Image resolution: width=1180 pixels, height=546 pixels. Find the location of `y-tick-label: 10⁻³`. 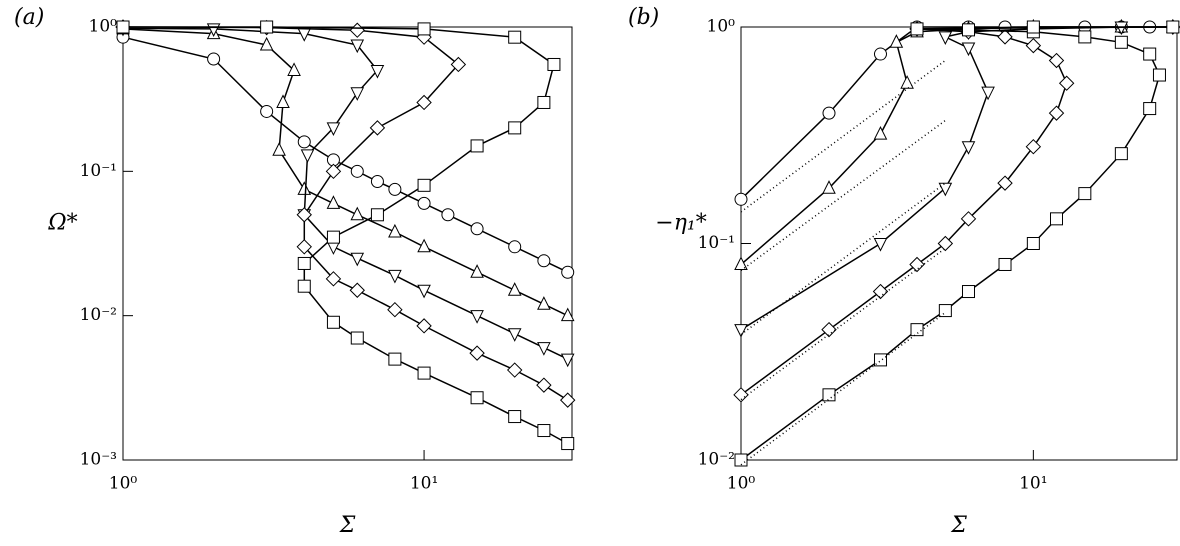

y-tick-label: 10⁻³ is located at coordinates (98, 460).